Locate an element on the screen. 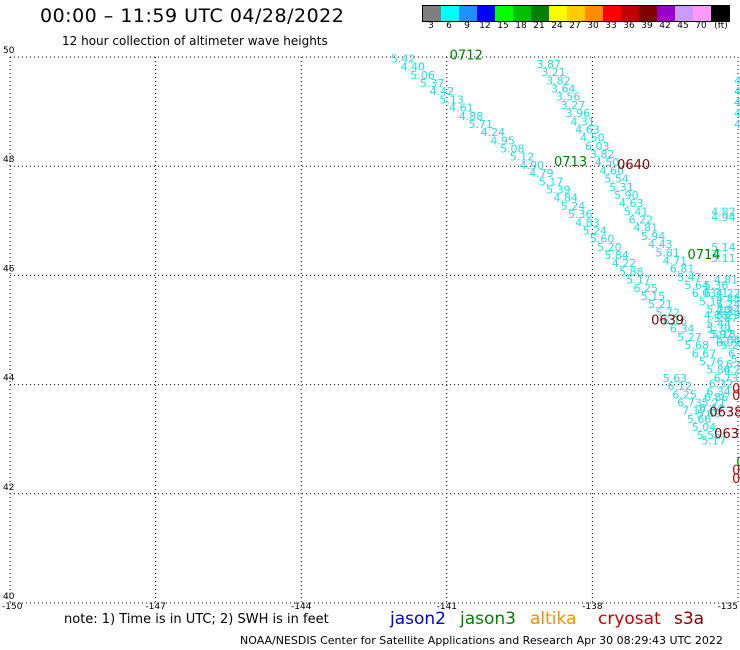 The image size is (740, 650). wave-height-point: 3.87 is located at coordinates (548, 64).